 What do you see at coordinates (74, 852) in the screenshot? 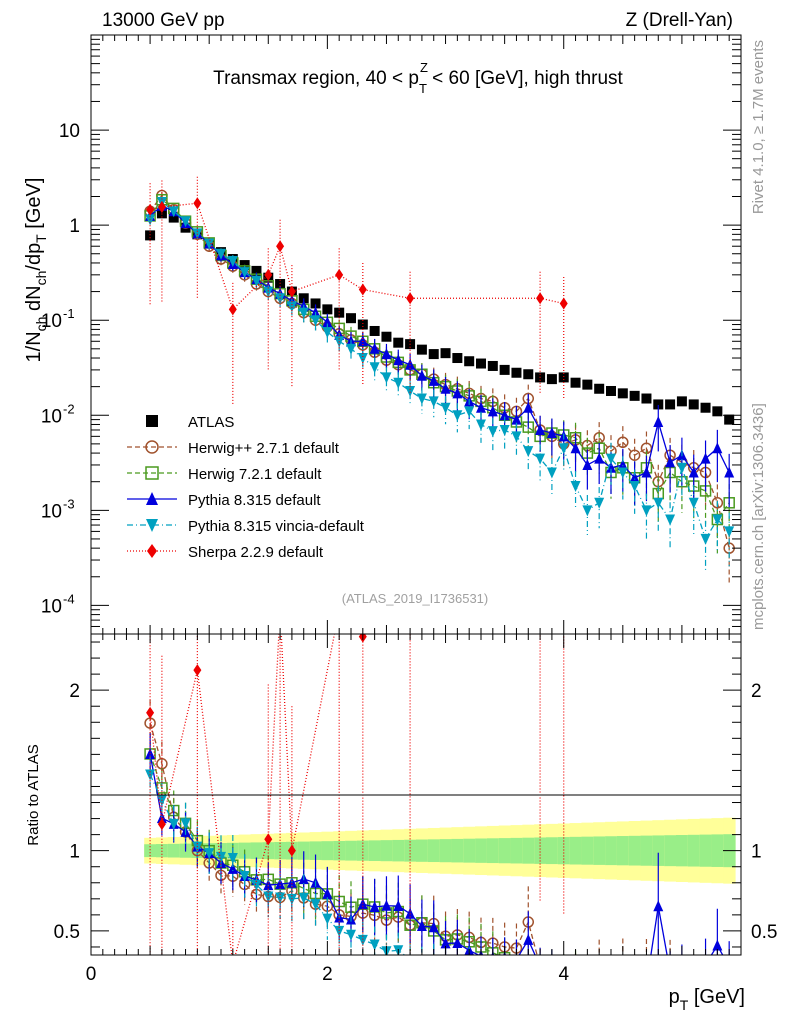
I see `ratio-tick-label: 1` at bounding box center [74, 852].